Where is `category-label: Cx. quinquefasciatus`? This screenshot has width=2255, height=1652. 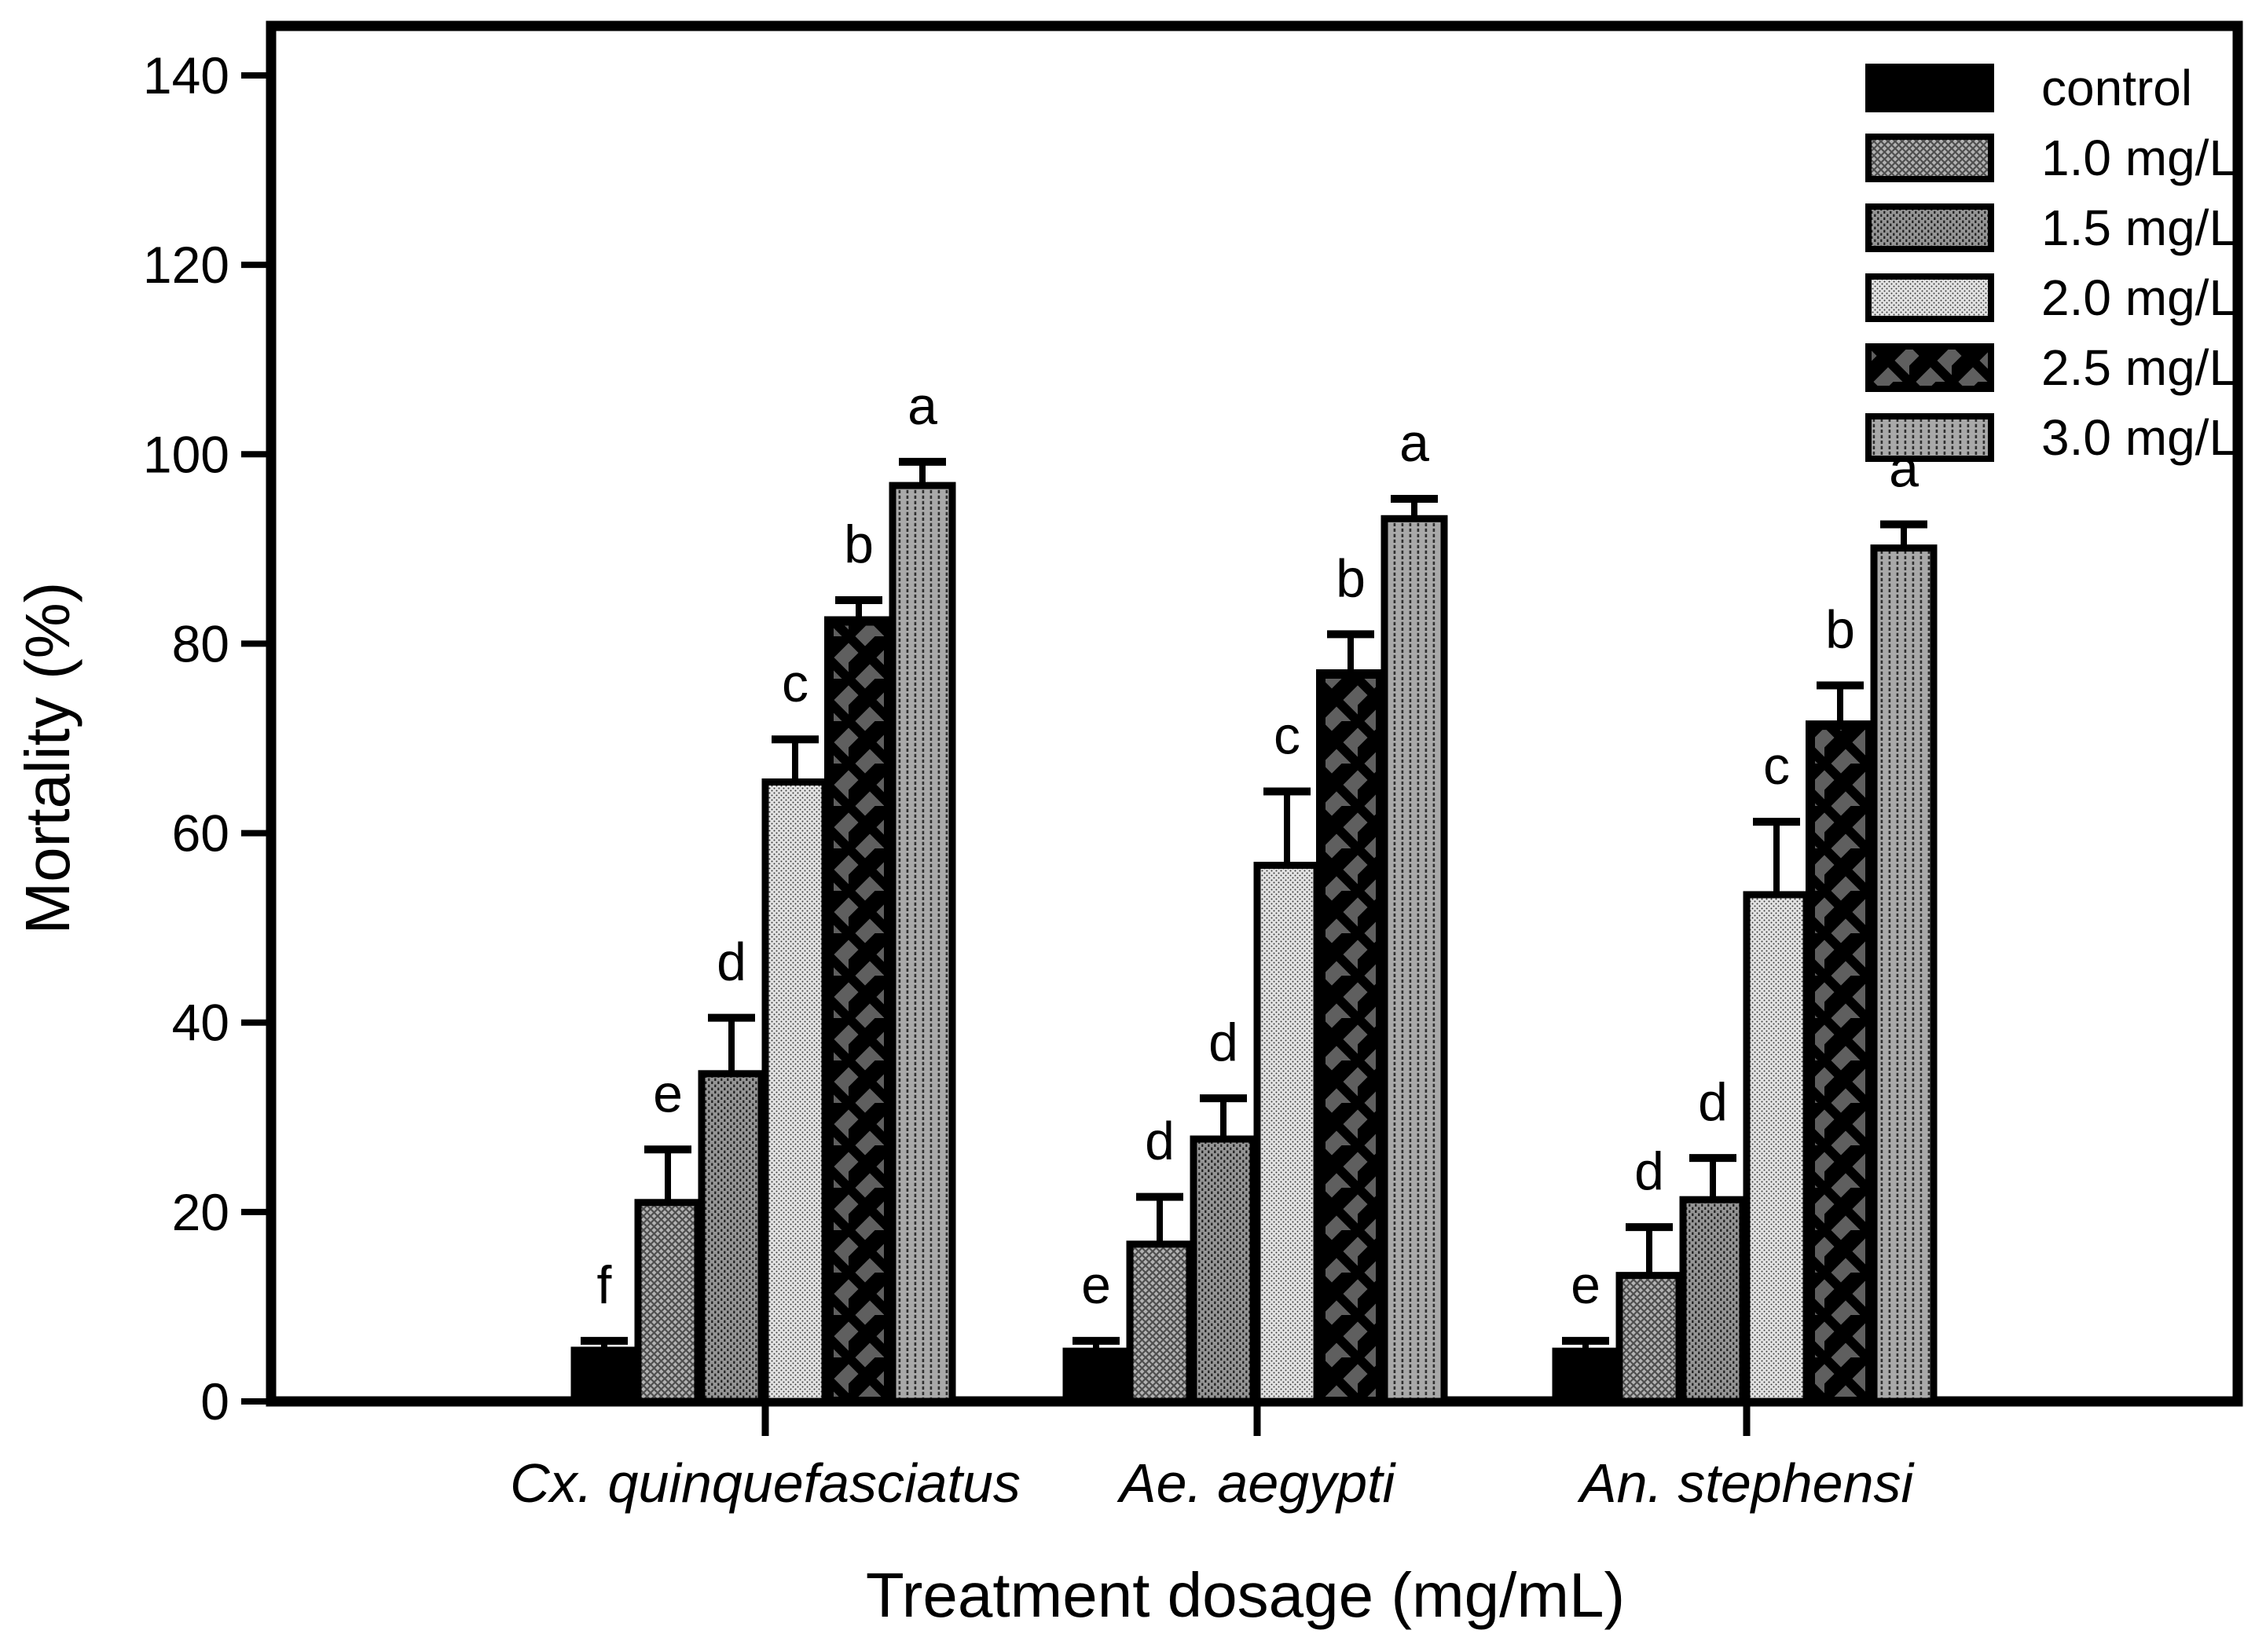 category-label: Cx. quinquefasciatus is located at coordinates (765, 1483).